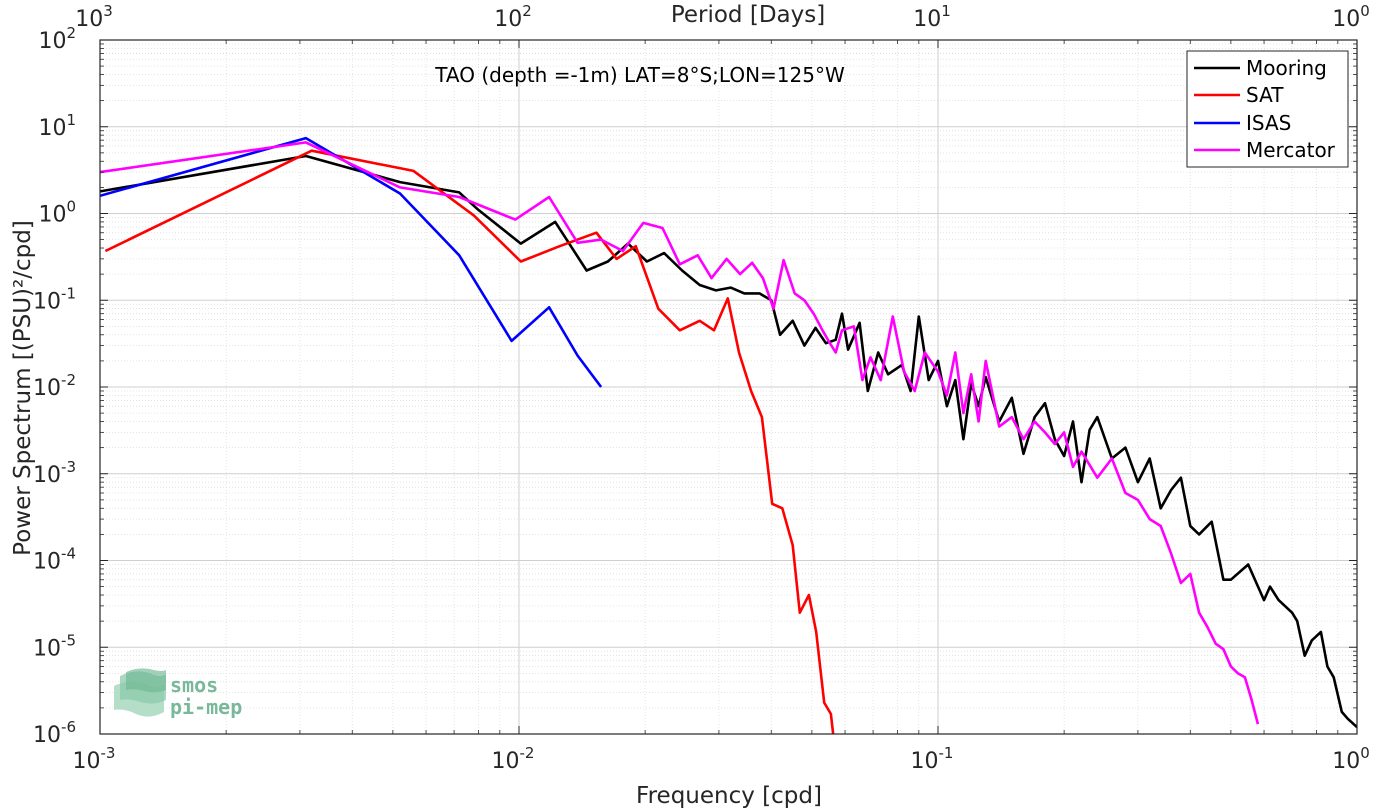 Image resolution: width=1383 pixels, height=809 pixels. Describe the element at coordinates (639, 75) in the screenshot. I see `chart-title: TAO (depth =-1m) LAT=8°S;LON=125°W` at that location.